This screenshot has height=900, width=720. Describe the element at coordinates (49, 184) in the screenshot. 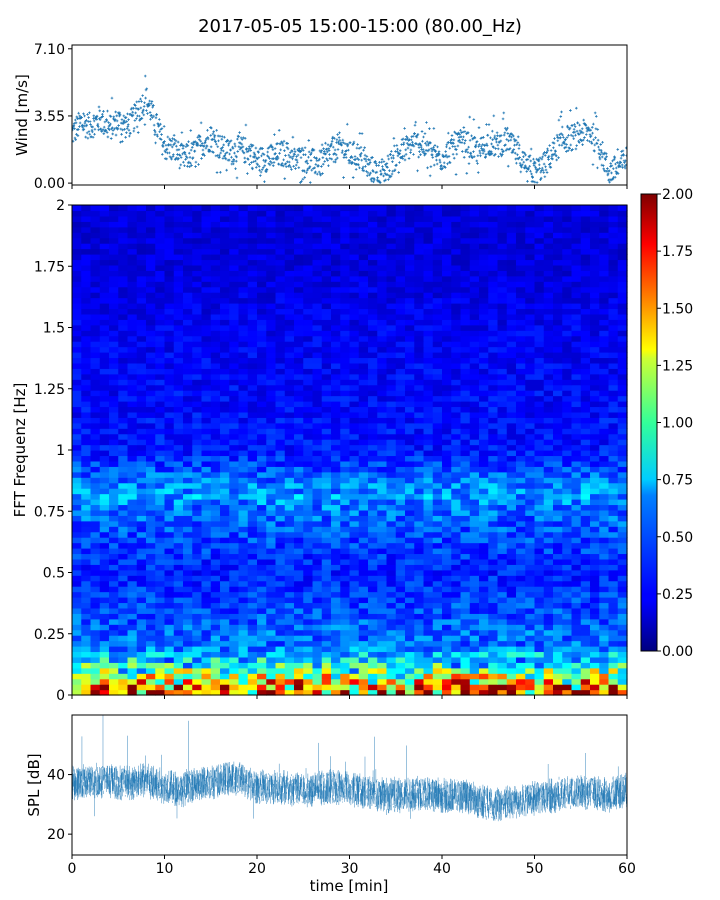

I see `wind-y-tick-label: 0.00` at that location.